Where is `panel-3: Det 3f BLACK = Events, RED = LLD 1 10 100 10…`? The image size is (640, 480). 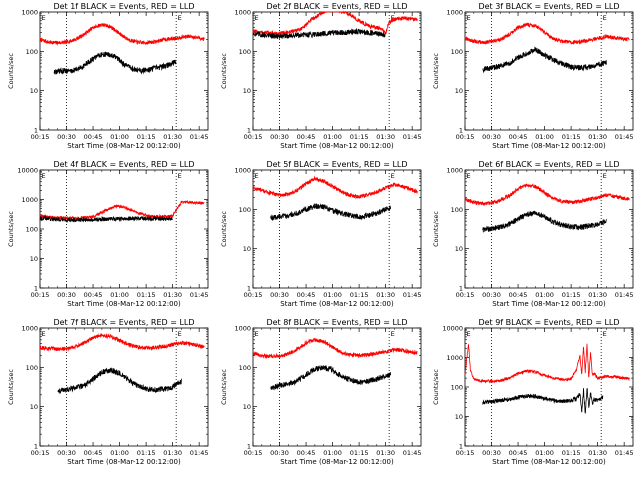
panel-3: Det 3f BLACK = Events, RED = LLD 1 10 100 10… is located at coordinates (533, 76).